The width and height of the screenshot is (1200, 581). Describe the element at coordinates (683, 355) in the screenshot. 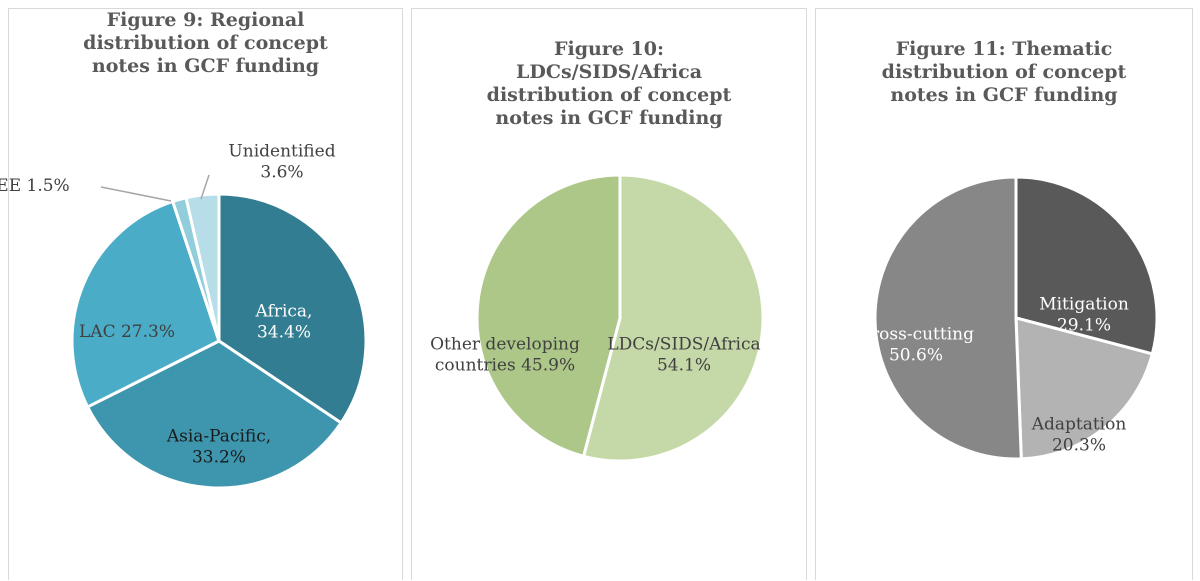

I see `data-label-ldcs-sids-africa: LDCs/SIDS/Africa 54.1%` at that location.